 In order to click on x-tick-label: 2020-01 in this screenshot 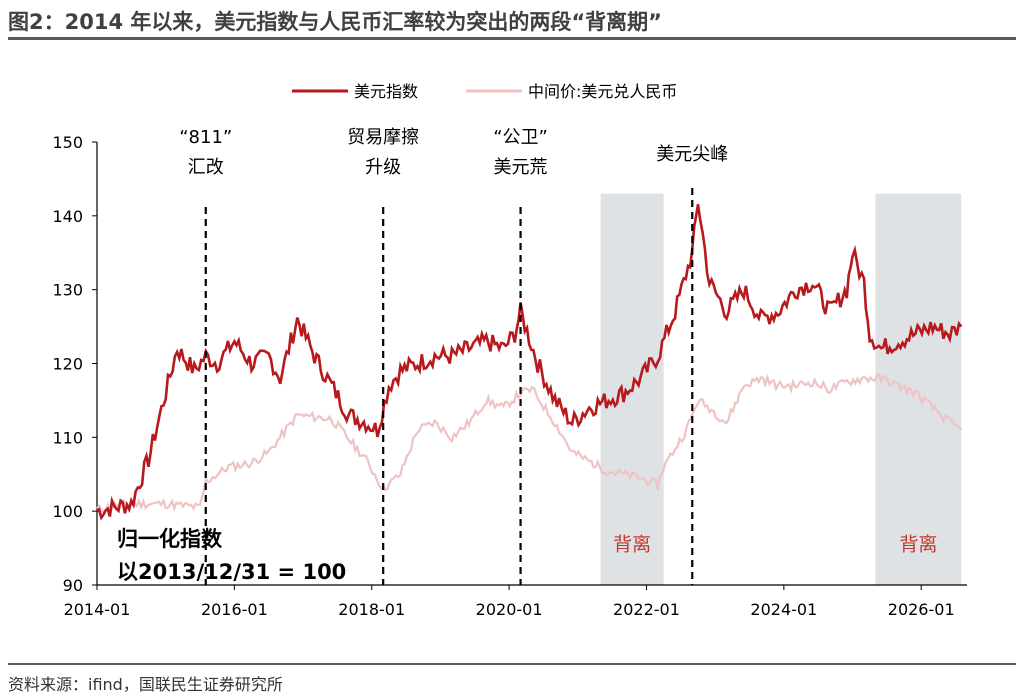, I will do `click(509, 609)`.